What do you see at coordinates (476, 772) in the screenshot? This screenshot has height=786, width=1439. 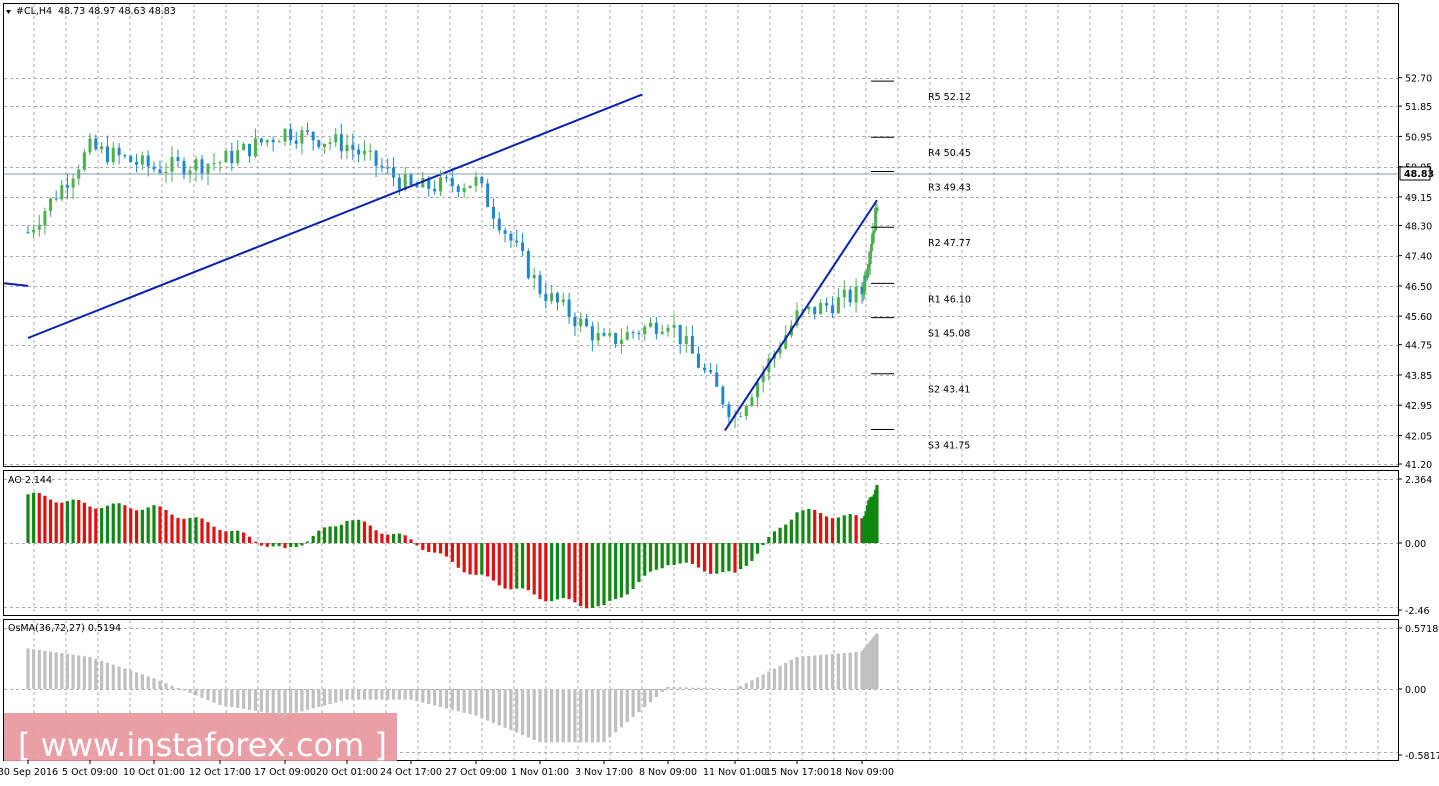 I see `time-tick-label: 27 Oct 09:00` at bounding box center [476, 772].